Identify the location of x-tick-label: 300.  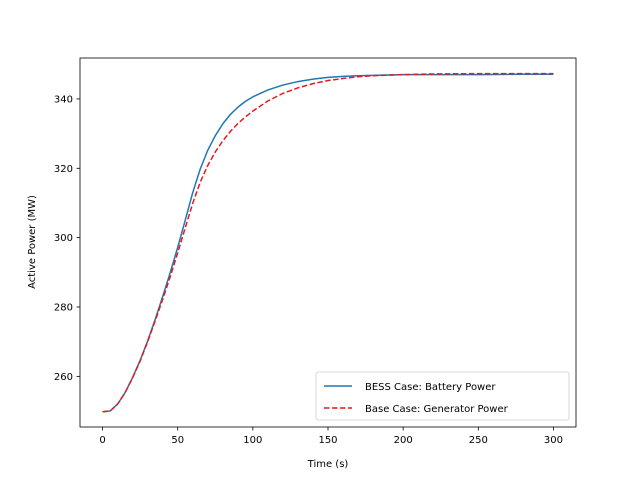
(553, 440).